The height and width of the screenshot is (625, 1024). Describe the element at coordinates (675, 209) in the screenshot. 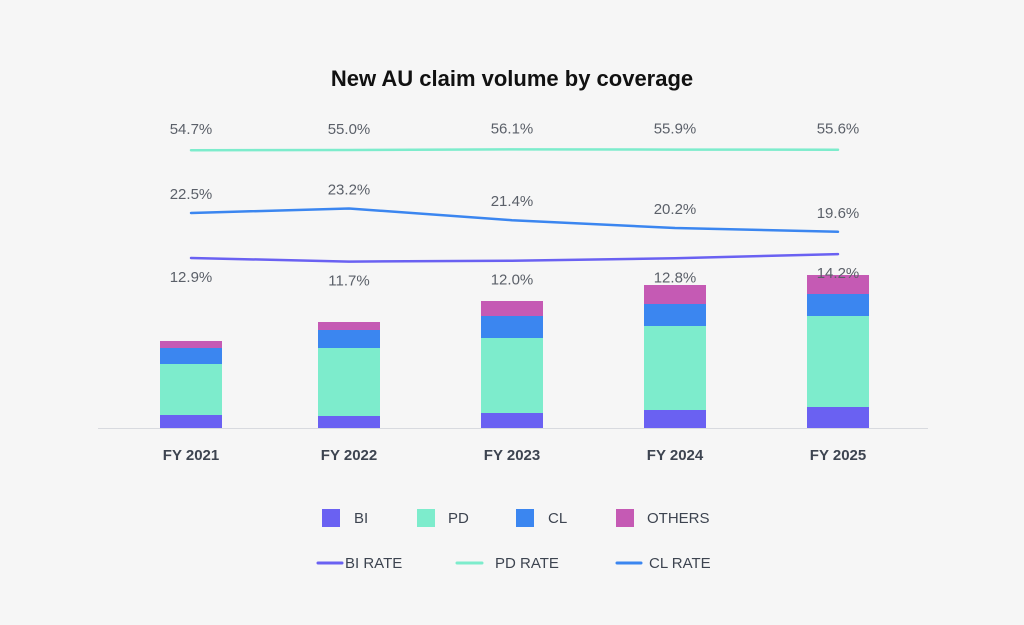

I see `label-cl-rate-3: 20.2%` at that location.